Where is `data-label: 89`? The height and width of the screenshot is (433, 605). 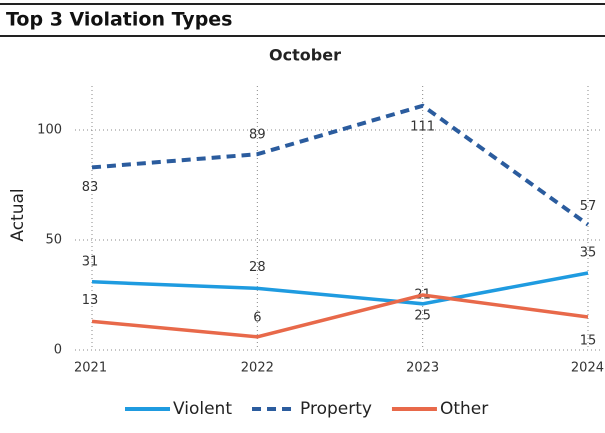 data-label: 89 is located at coordinates (257, 135).